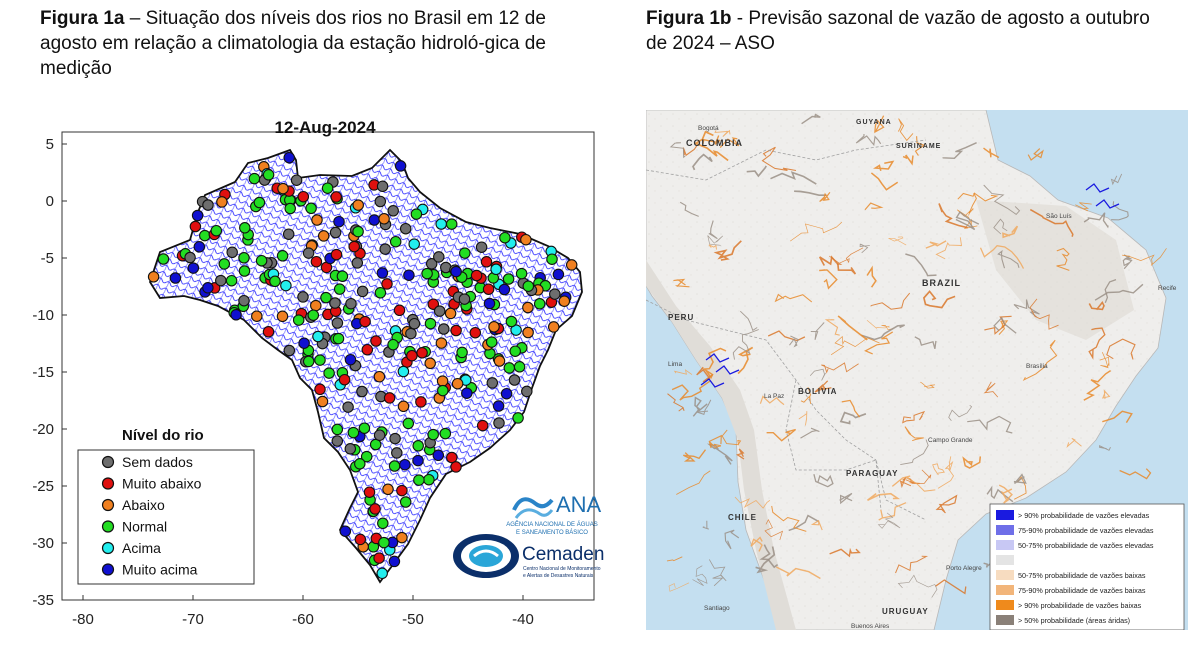 Image resolution: width=1188 pixels, height=647 pixels. Describe the element at coordinates (1167, 288) in the screenshot. I see `city-recife: Recife` at that location.